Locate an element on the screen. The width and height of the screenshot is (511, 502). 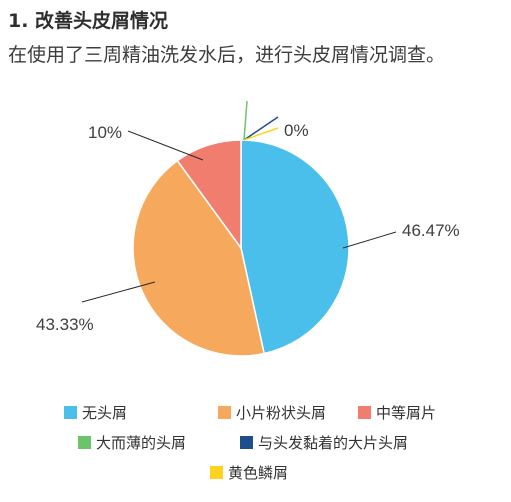
page-subtitle: 在使用了三周精油洗发水后，进行头皮屑情况调查。 is located at coordinates (227, 55).